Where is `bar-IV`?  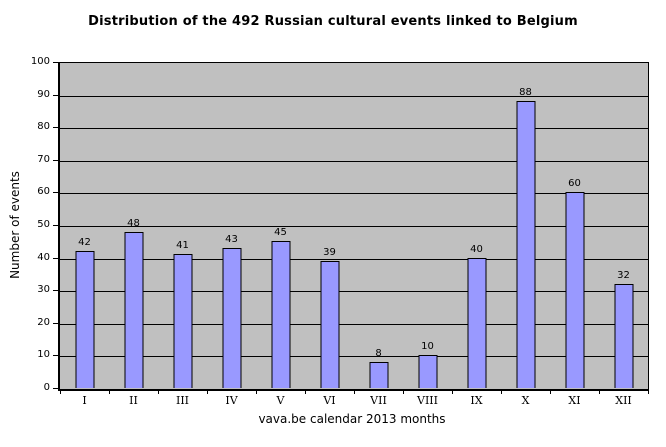
bar-IV is located at coordinates (231, 318).